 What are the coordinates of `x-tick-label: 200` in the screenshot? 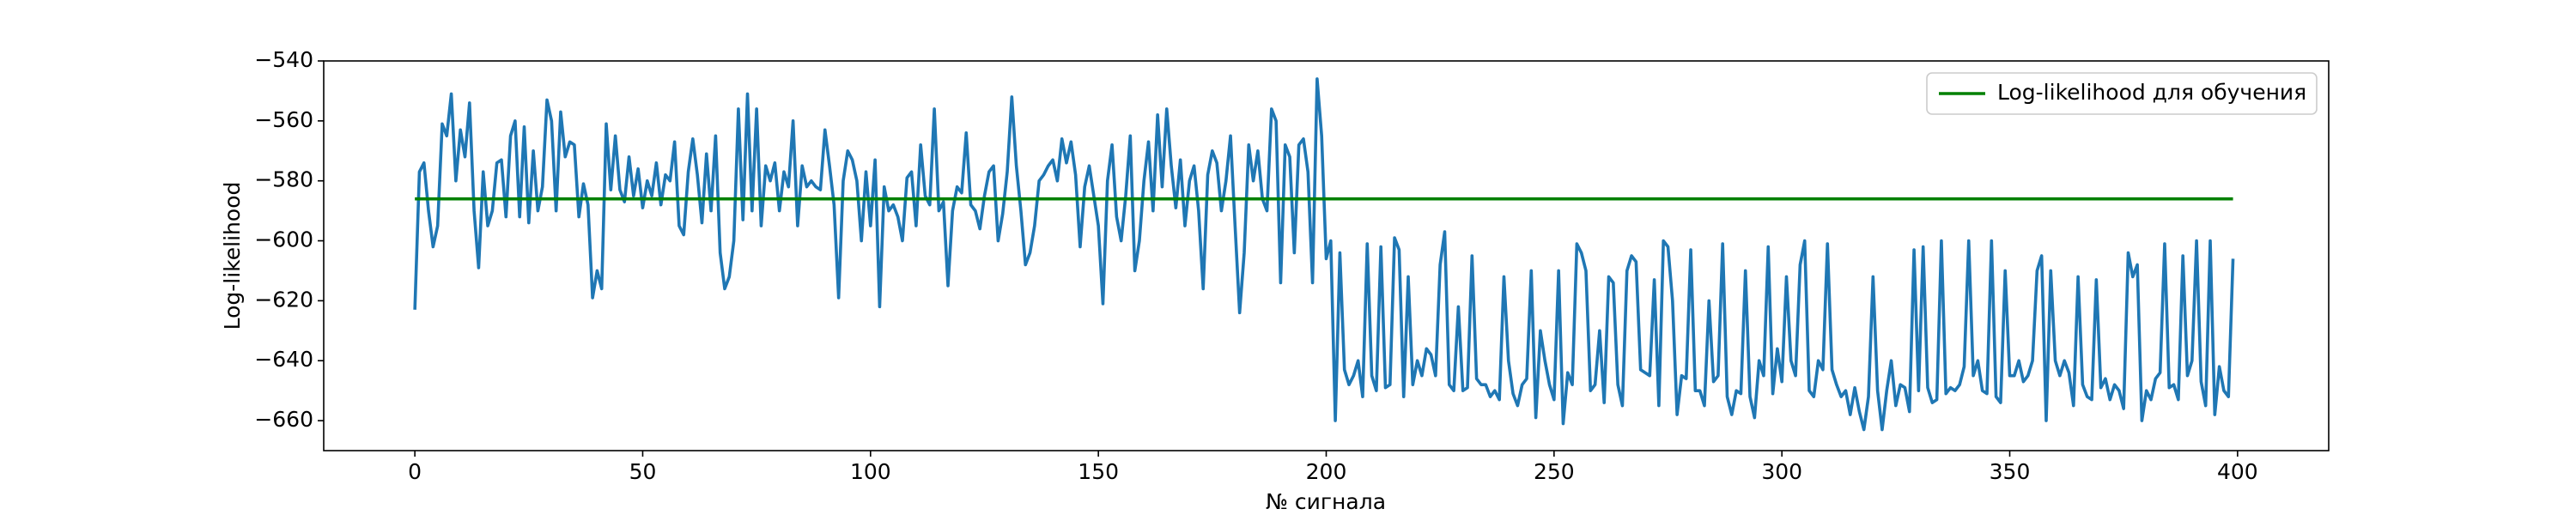 It's located at (1327, 471).